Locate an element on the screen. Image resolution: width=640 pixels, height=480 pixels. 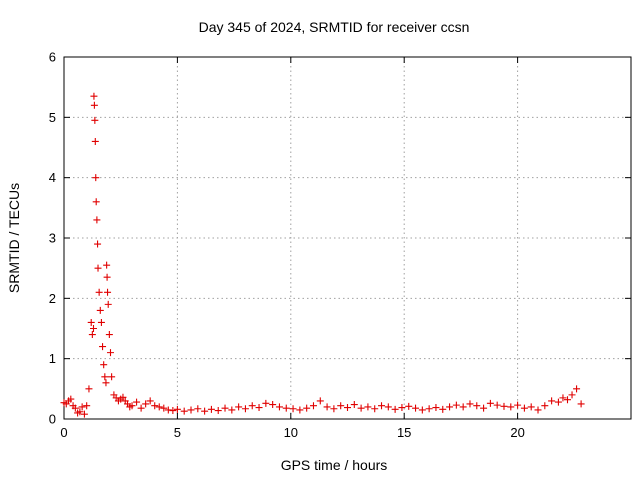
x-axis-label: GPS time / hours is located at coordinates (334, 465).